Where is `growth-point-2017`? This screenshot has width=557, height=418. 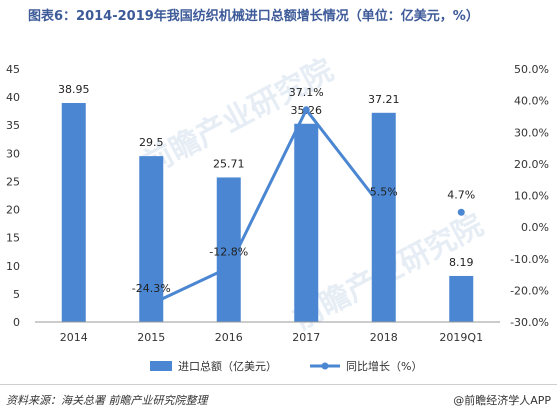
growth-point-2017 is located at coordinates (306, 110).